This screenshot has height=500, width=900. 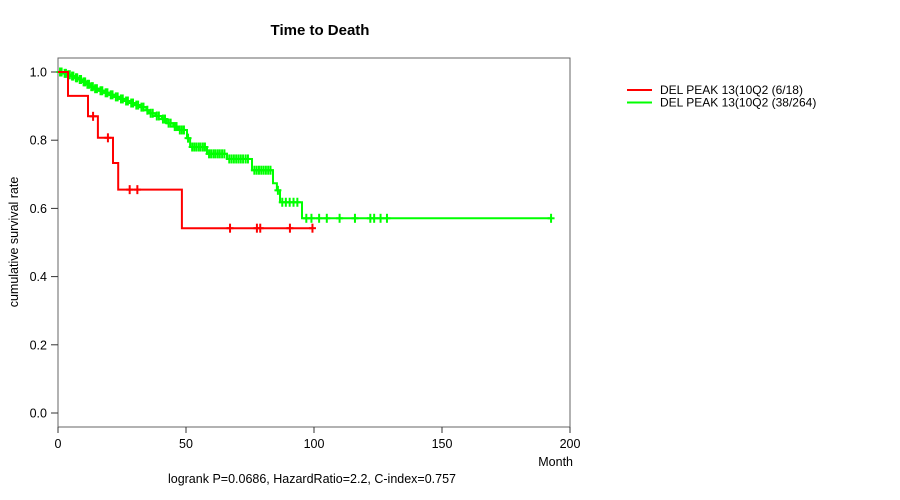 What do you see at coordinates (38, 414) in the screenshot?
I see `y-tick-label: 0.0` at bounding box center [38, 414].